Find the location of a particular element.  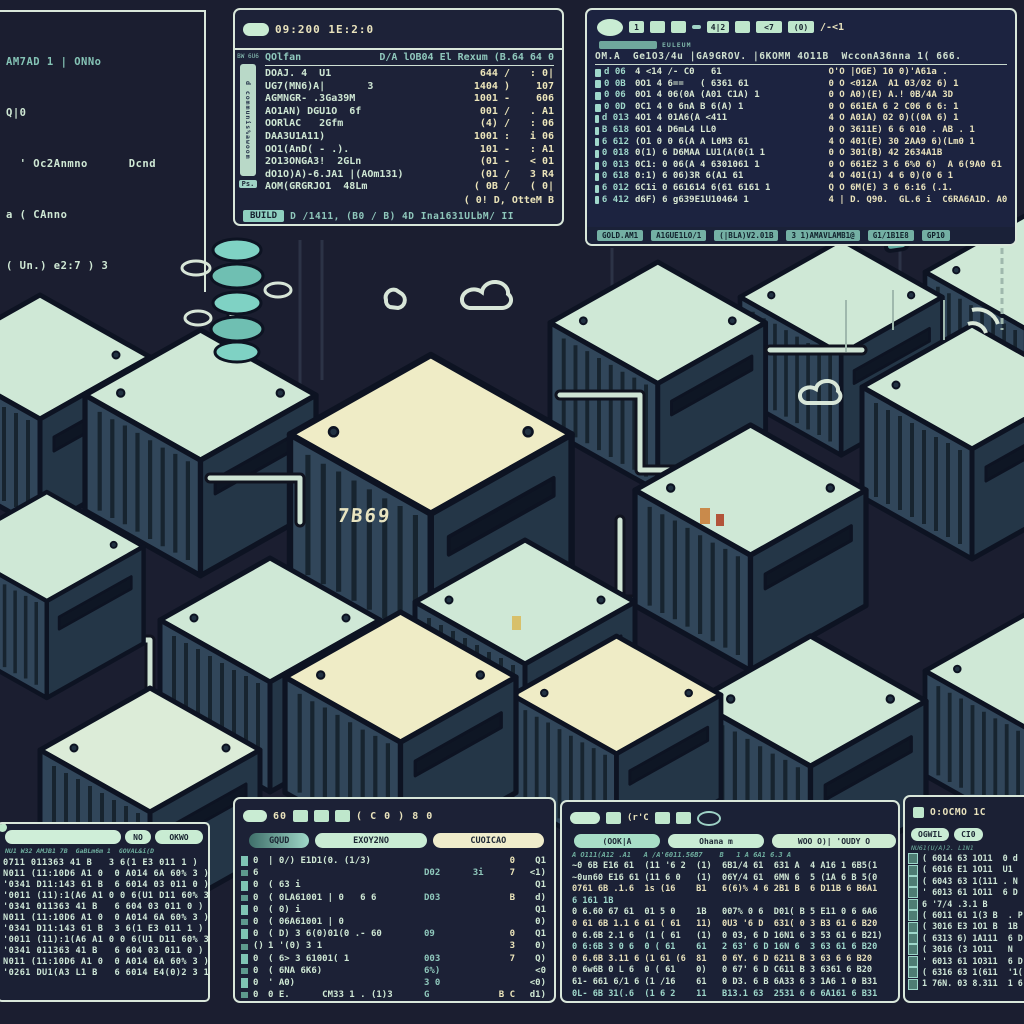

sidebar-badge: Ps. is located at coordinates (248, 184).